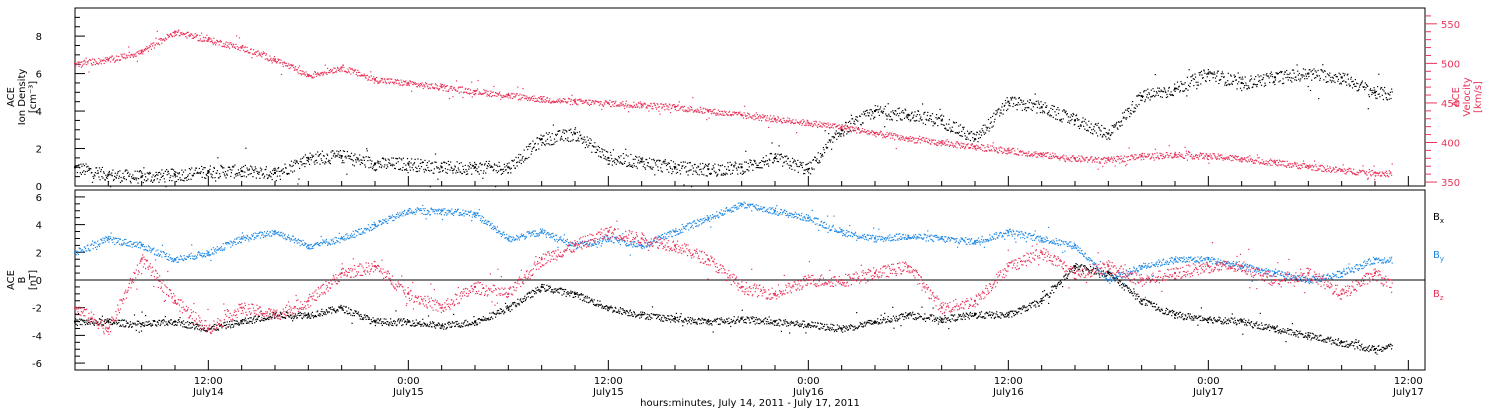 Image resolution: width=1500 pixels, height=410 pixels. I want to click on y2-tick-label: 550, so click(1450, 25).